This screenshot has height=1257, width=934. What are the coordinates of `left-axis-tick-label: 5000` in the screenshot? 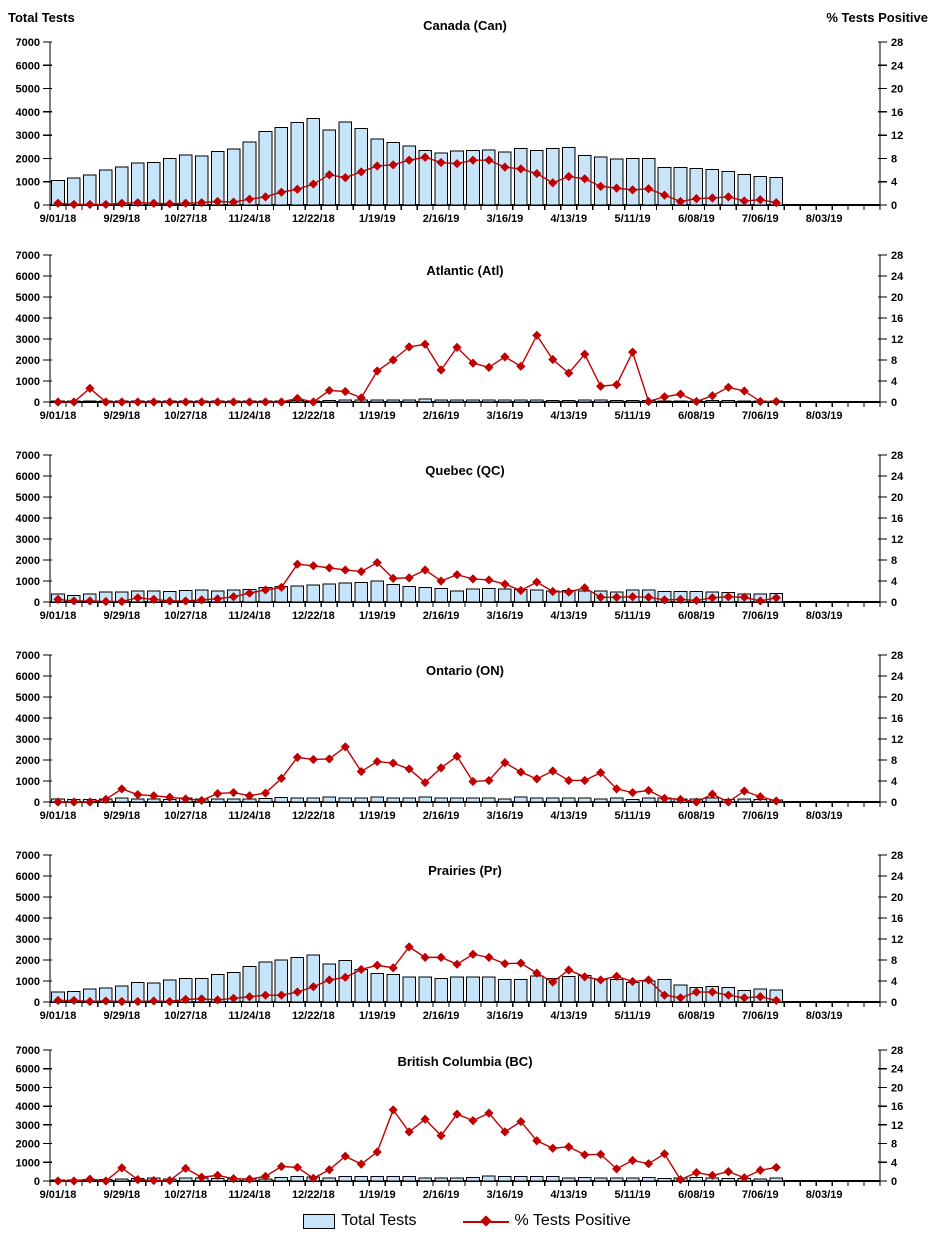 It's located at (28, 90).